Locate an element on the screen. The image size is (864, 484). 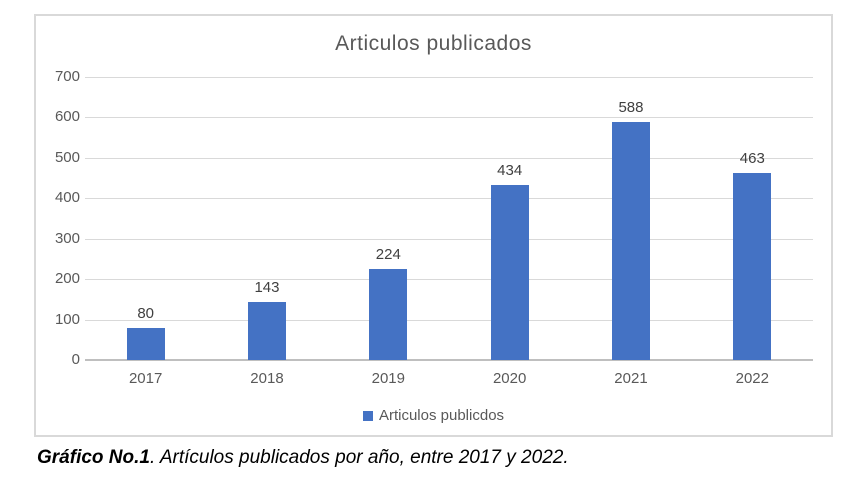
x-axis-tick-label-2022: 2022 is located at coordinates (752, 378).